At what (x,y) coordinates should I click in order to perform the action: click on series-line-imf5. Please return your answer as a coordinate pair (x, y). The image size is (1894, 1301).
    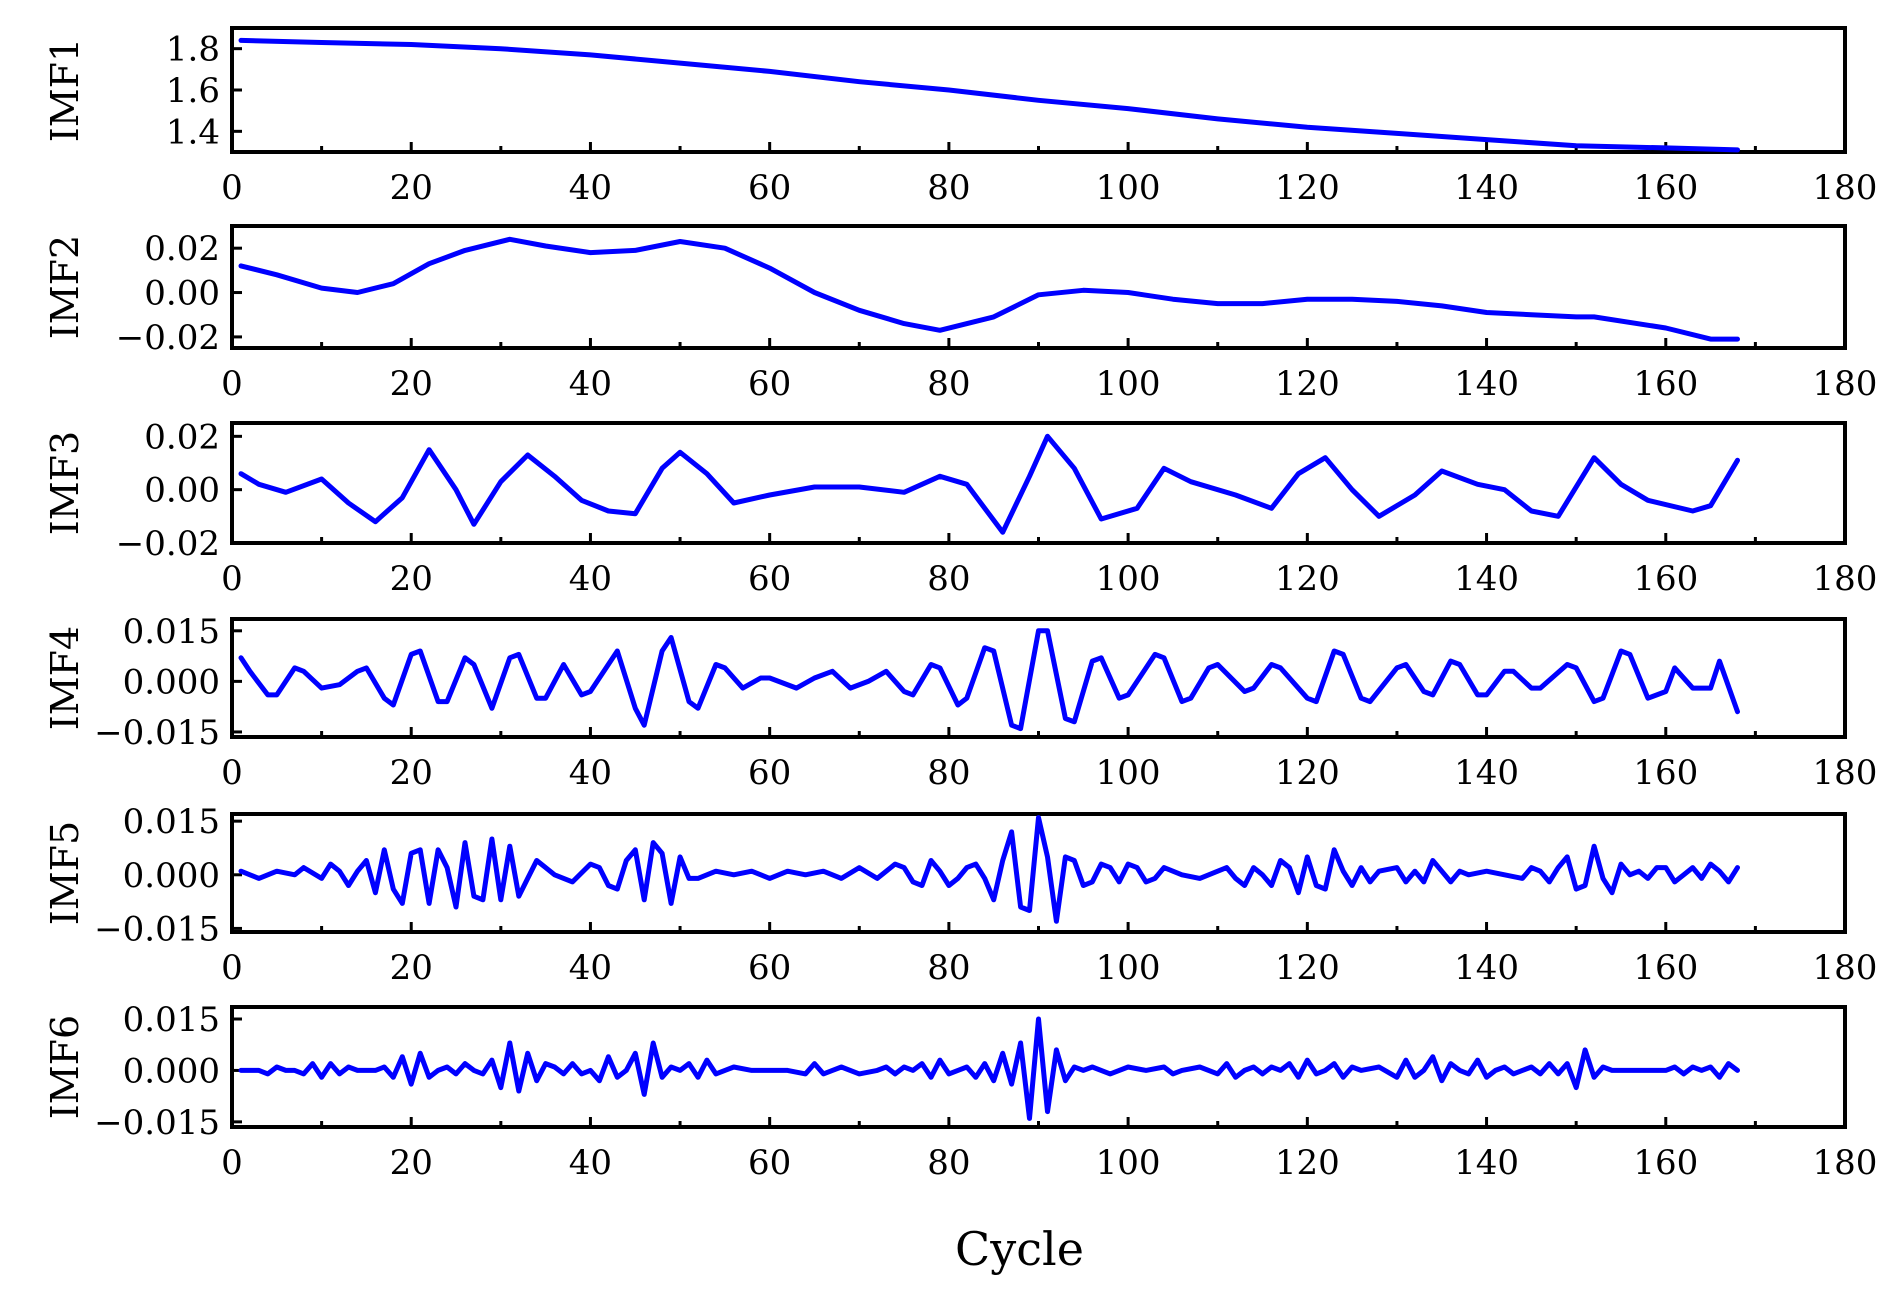
    Looking at the image, I should click on (989, 869).